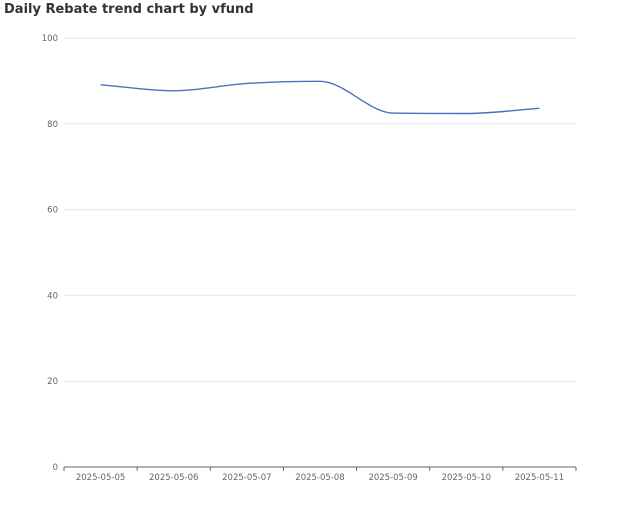 This screenshot has width=640, height=512. Describe the element at coordinates (392, 478) in the screenshot. I see `x-tick-label: 2025-05-09` at that location.